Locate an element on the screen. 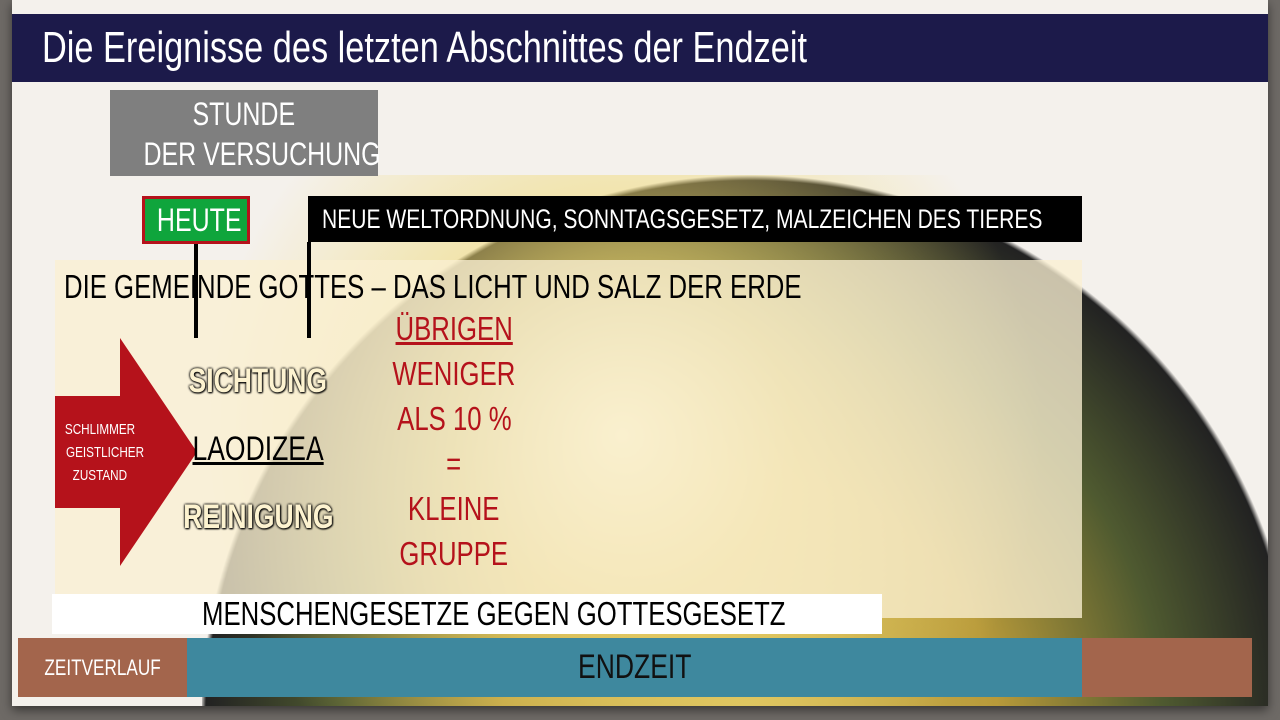 Image resolution: width=1280 pixels, height=720 pixels. uebrigen-block: ÜBRIGEN WENIGER ALS 10 % = KLEINE GRUPPE is located at coordinates (454, 441).